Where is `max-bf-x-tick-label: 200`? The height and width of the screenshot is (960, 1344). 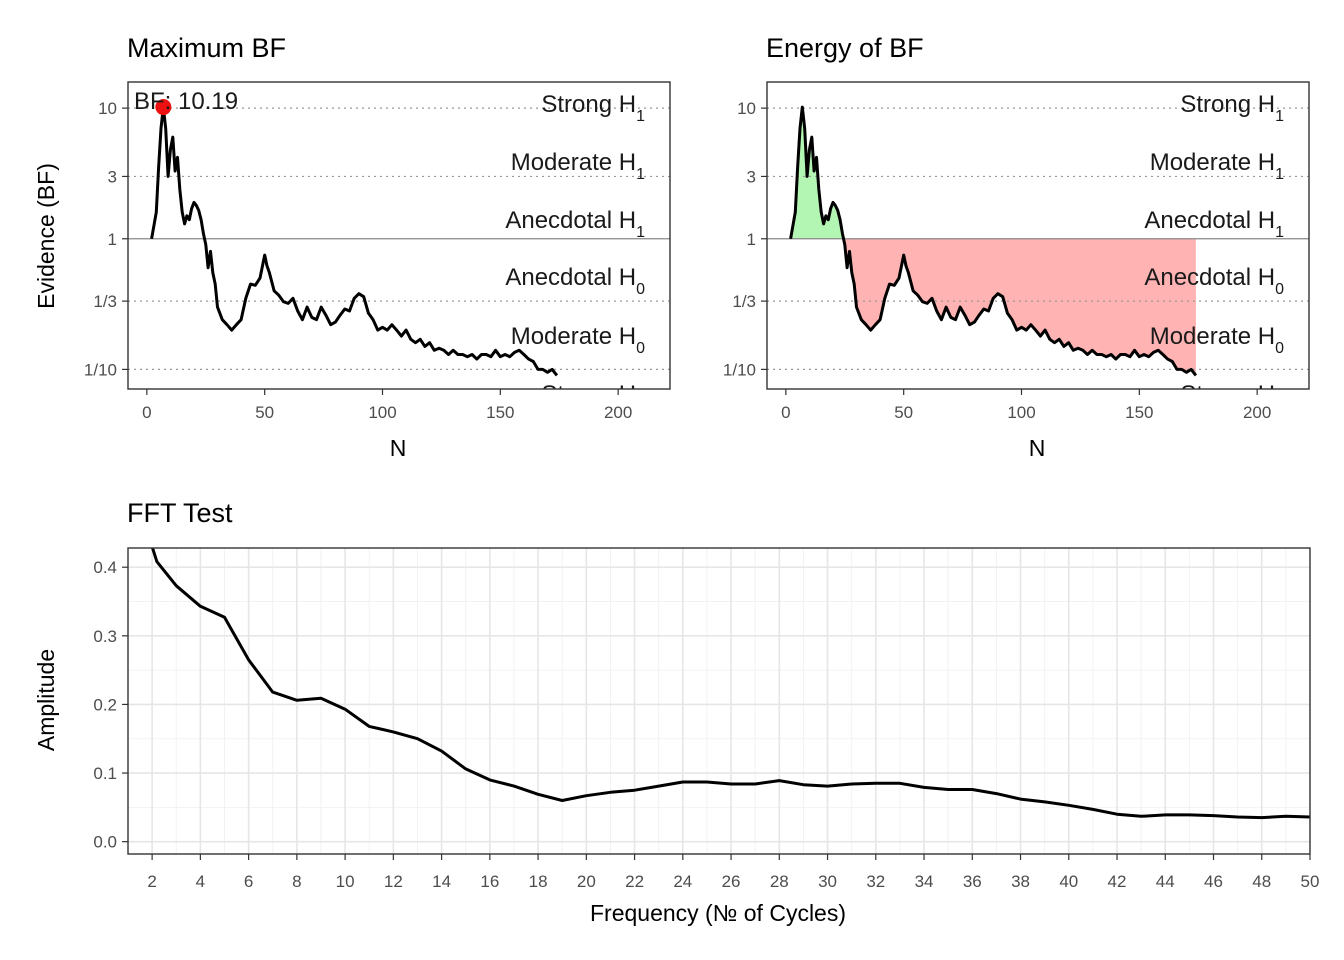
max-bf-x-tick-label: 200 is located at coordinates (618, 412).